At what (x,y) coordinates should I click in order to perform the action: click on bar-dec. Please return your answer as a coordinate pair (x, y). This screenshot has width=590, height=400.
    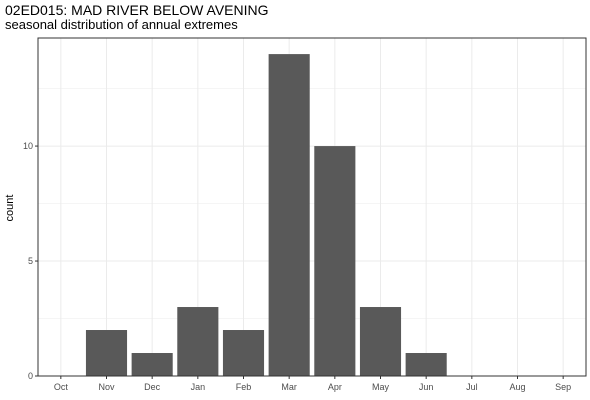
    Looking at the image, I should click on (152, 364).